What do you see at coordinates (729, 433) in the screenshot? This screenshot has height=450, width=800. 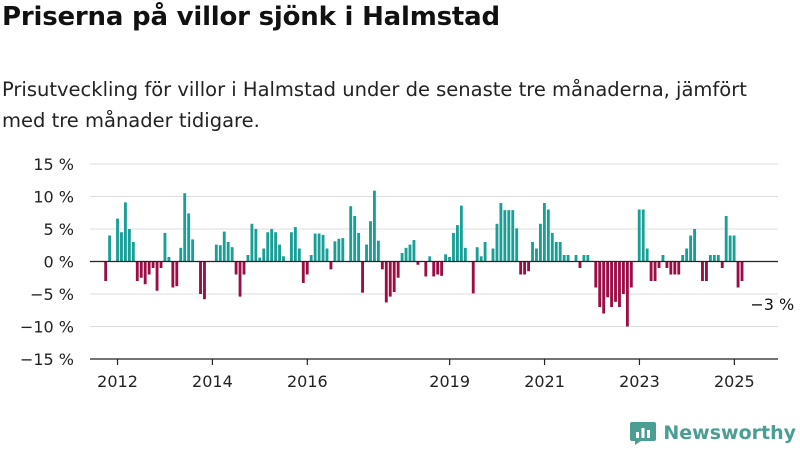 I see `brand-name: Newsworthy` at bounding box center [729, 433].